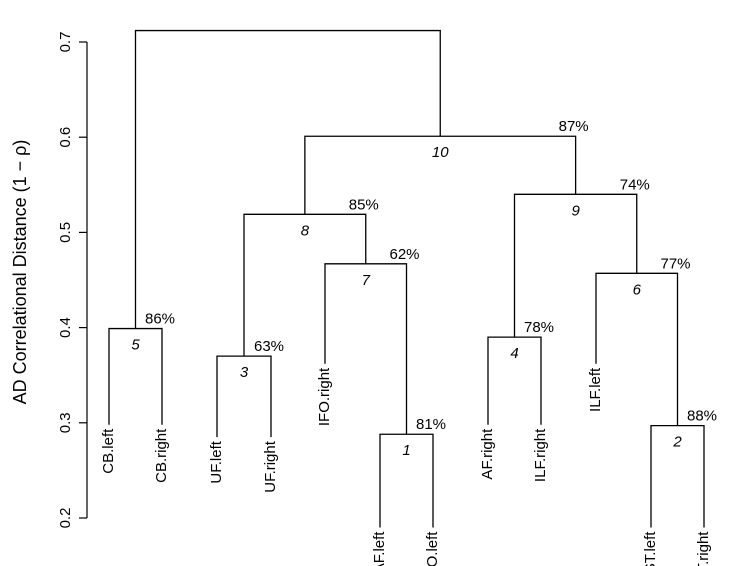 The width and height of the screenshot is (729, 566). Describe the element at coordinates (65, 327) in the screenshot. I see `y-tick-label: 0.4` at that location.